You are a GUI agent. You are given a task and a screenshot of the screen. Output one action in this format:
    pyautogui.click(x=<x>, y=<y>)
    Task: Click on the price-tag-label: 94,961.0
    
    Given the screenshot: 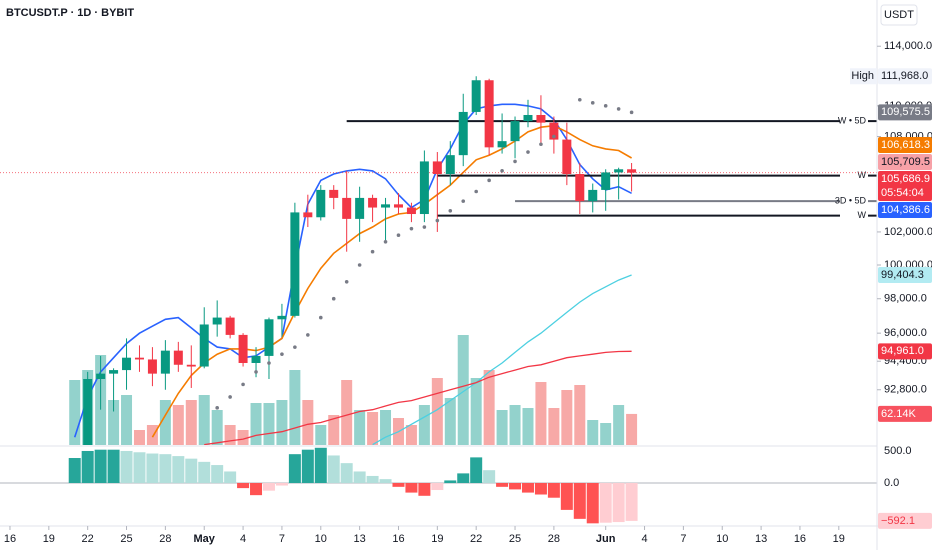 What is the action you would take?
    pyautogui.click(x=902, y=351)
    